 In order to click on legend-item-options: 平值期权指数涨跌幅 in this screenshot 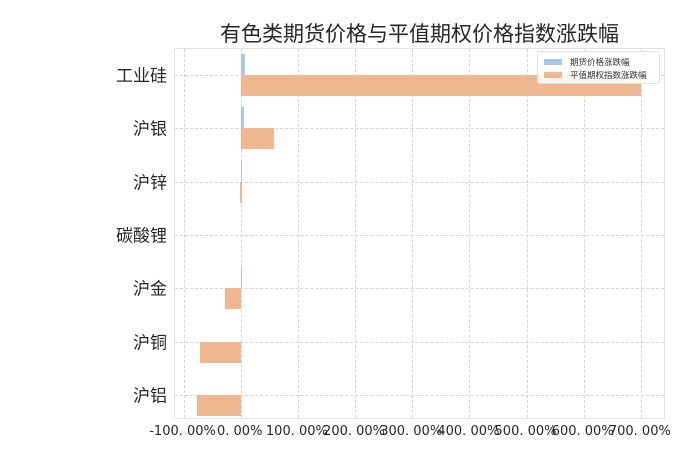, I will do `click(595, 75)`.